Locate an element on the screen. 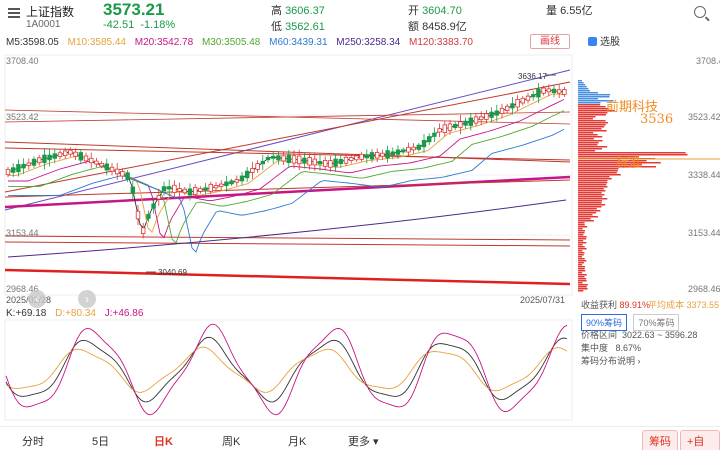  menu-icon is located at coordinates (14, 13).